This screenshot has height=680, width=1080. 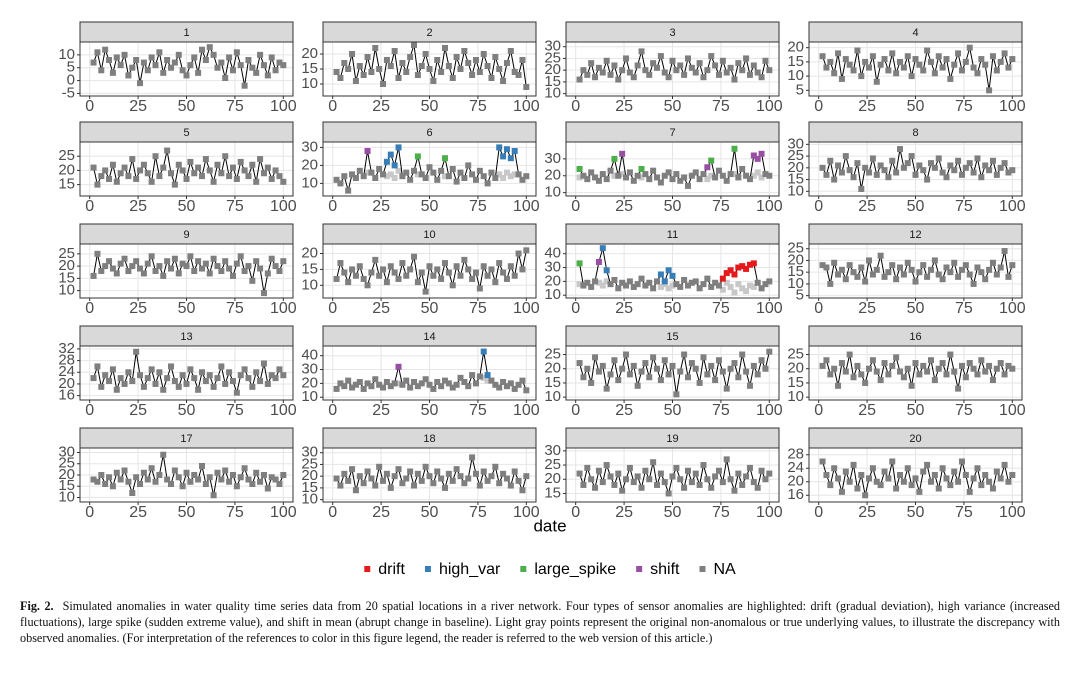 I want to click on y-tick-label: 15, so click(x=309, y=268).